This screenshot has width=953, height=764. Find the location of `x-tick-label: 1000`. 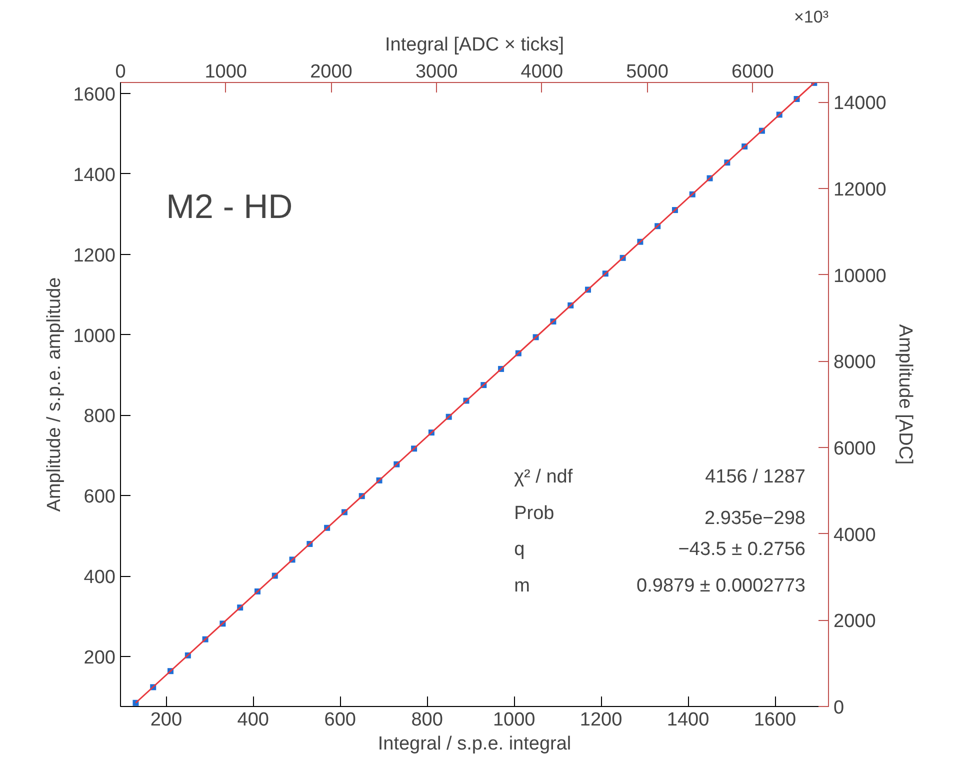

x-tick-label: 1000 is located at coordinates (514, 720).